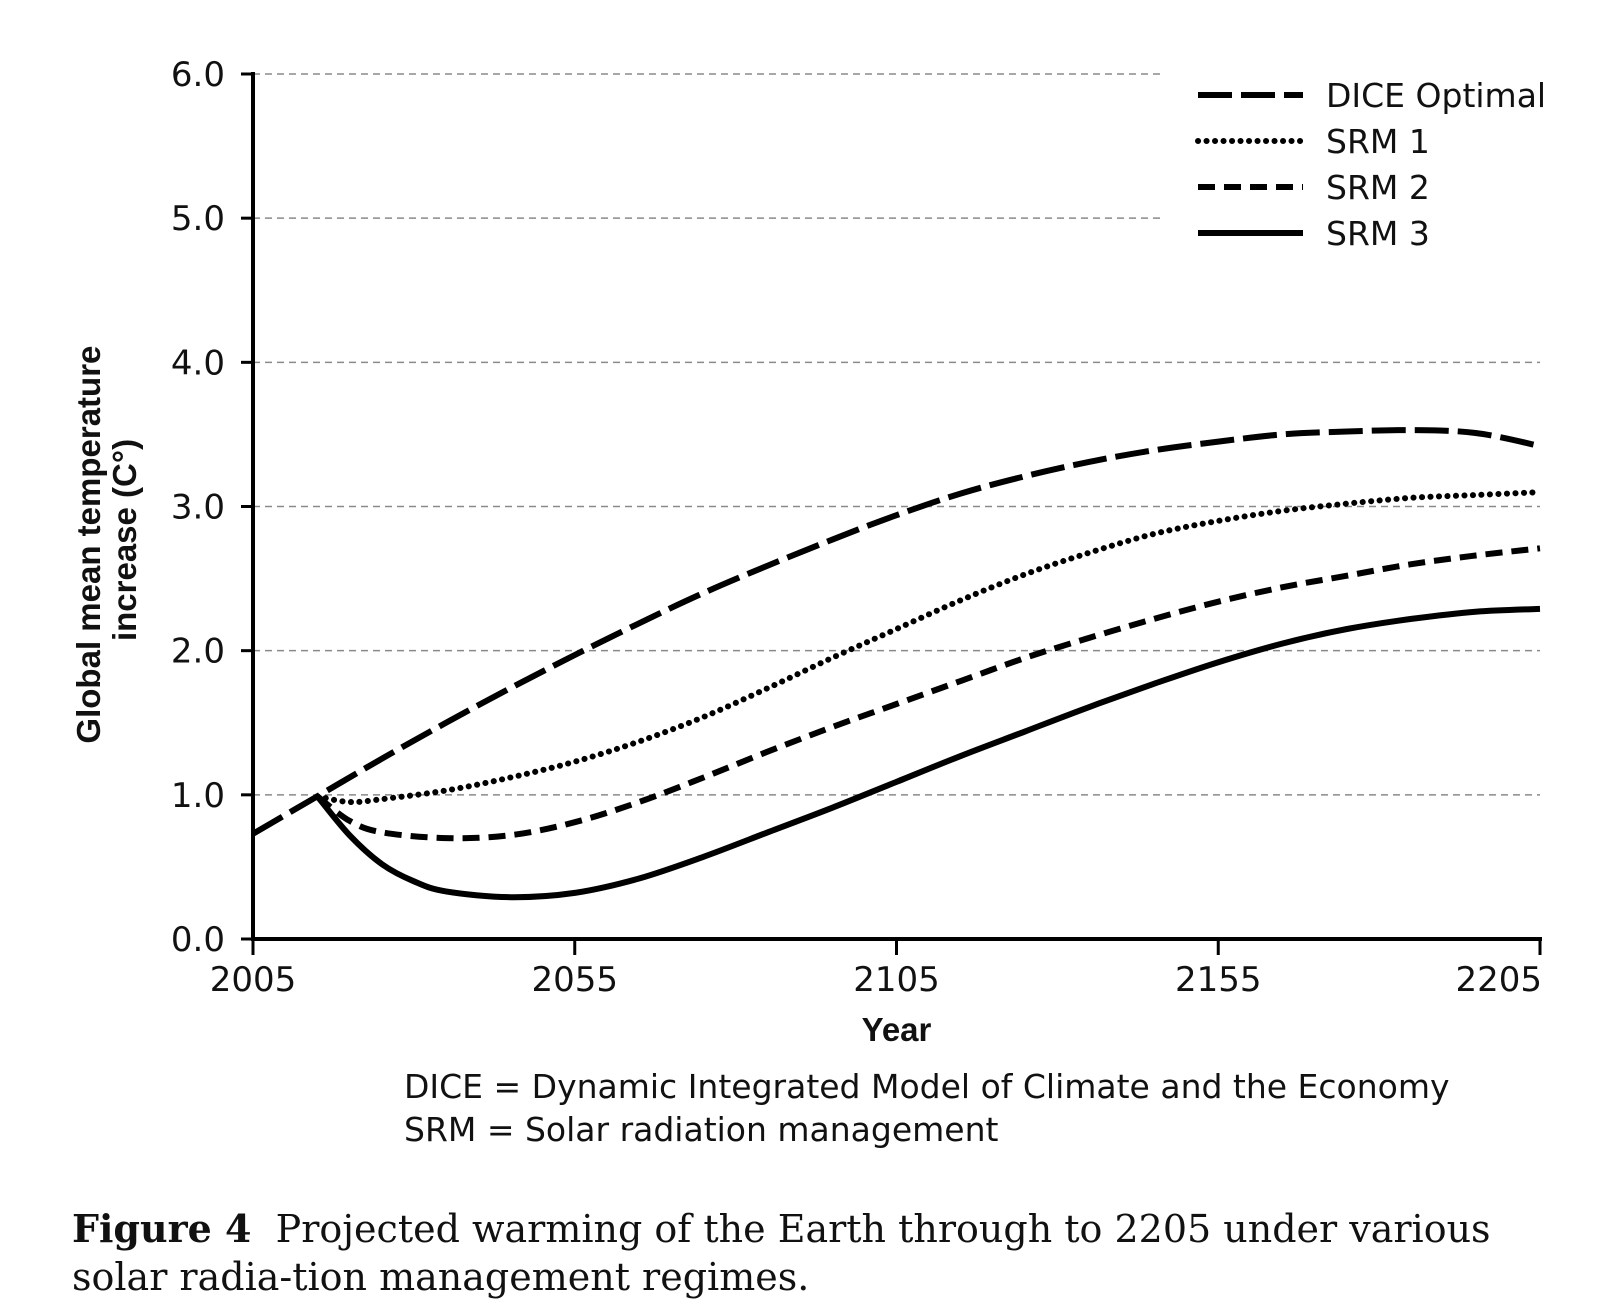 The height and width of the screenshot is (1306, 1608). Describe the element at coordinates (198, 652) in the screenshot. I see `y-tick-label: 2.0` at that location.